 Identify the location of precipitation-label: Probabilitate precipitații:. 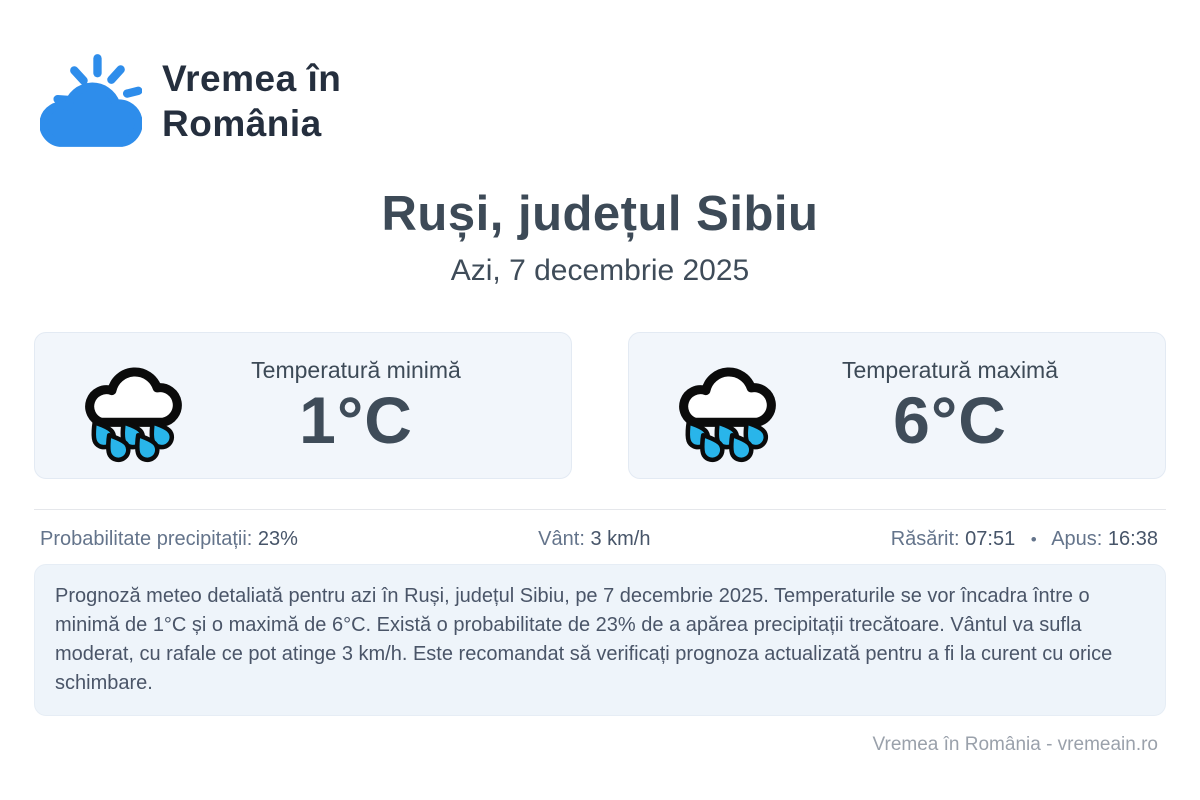
(146, 539).